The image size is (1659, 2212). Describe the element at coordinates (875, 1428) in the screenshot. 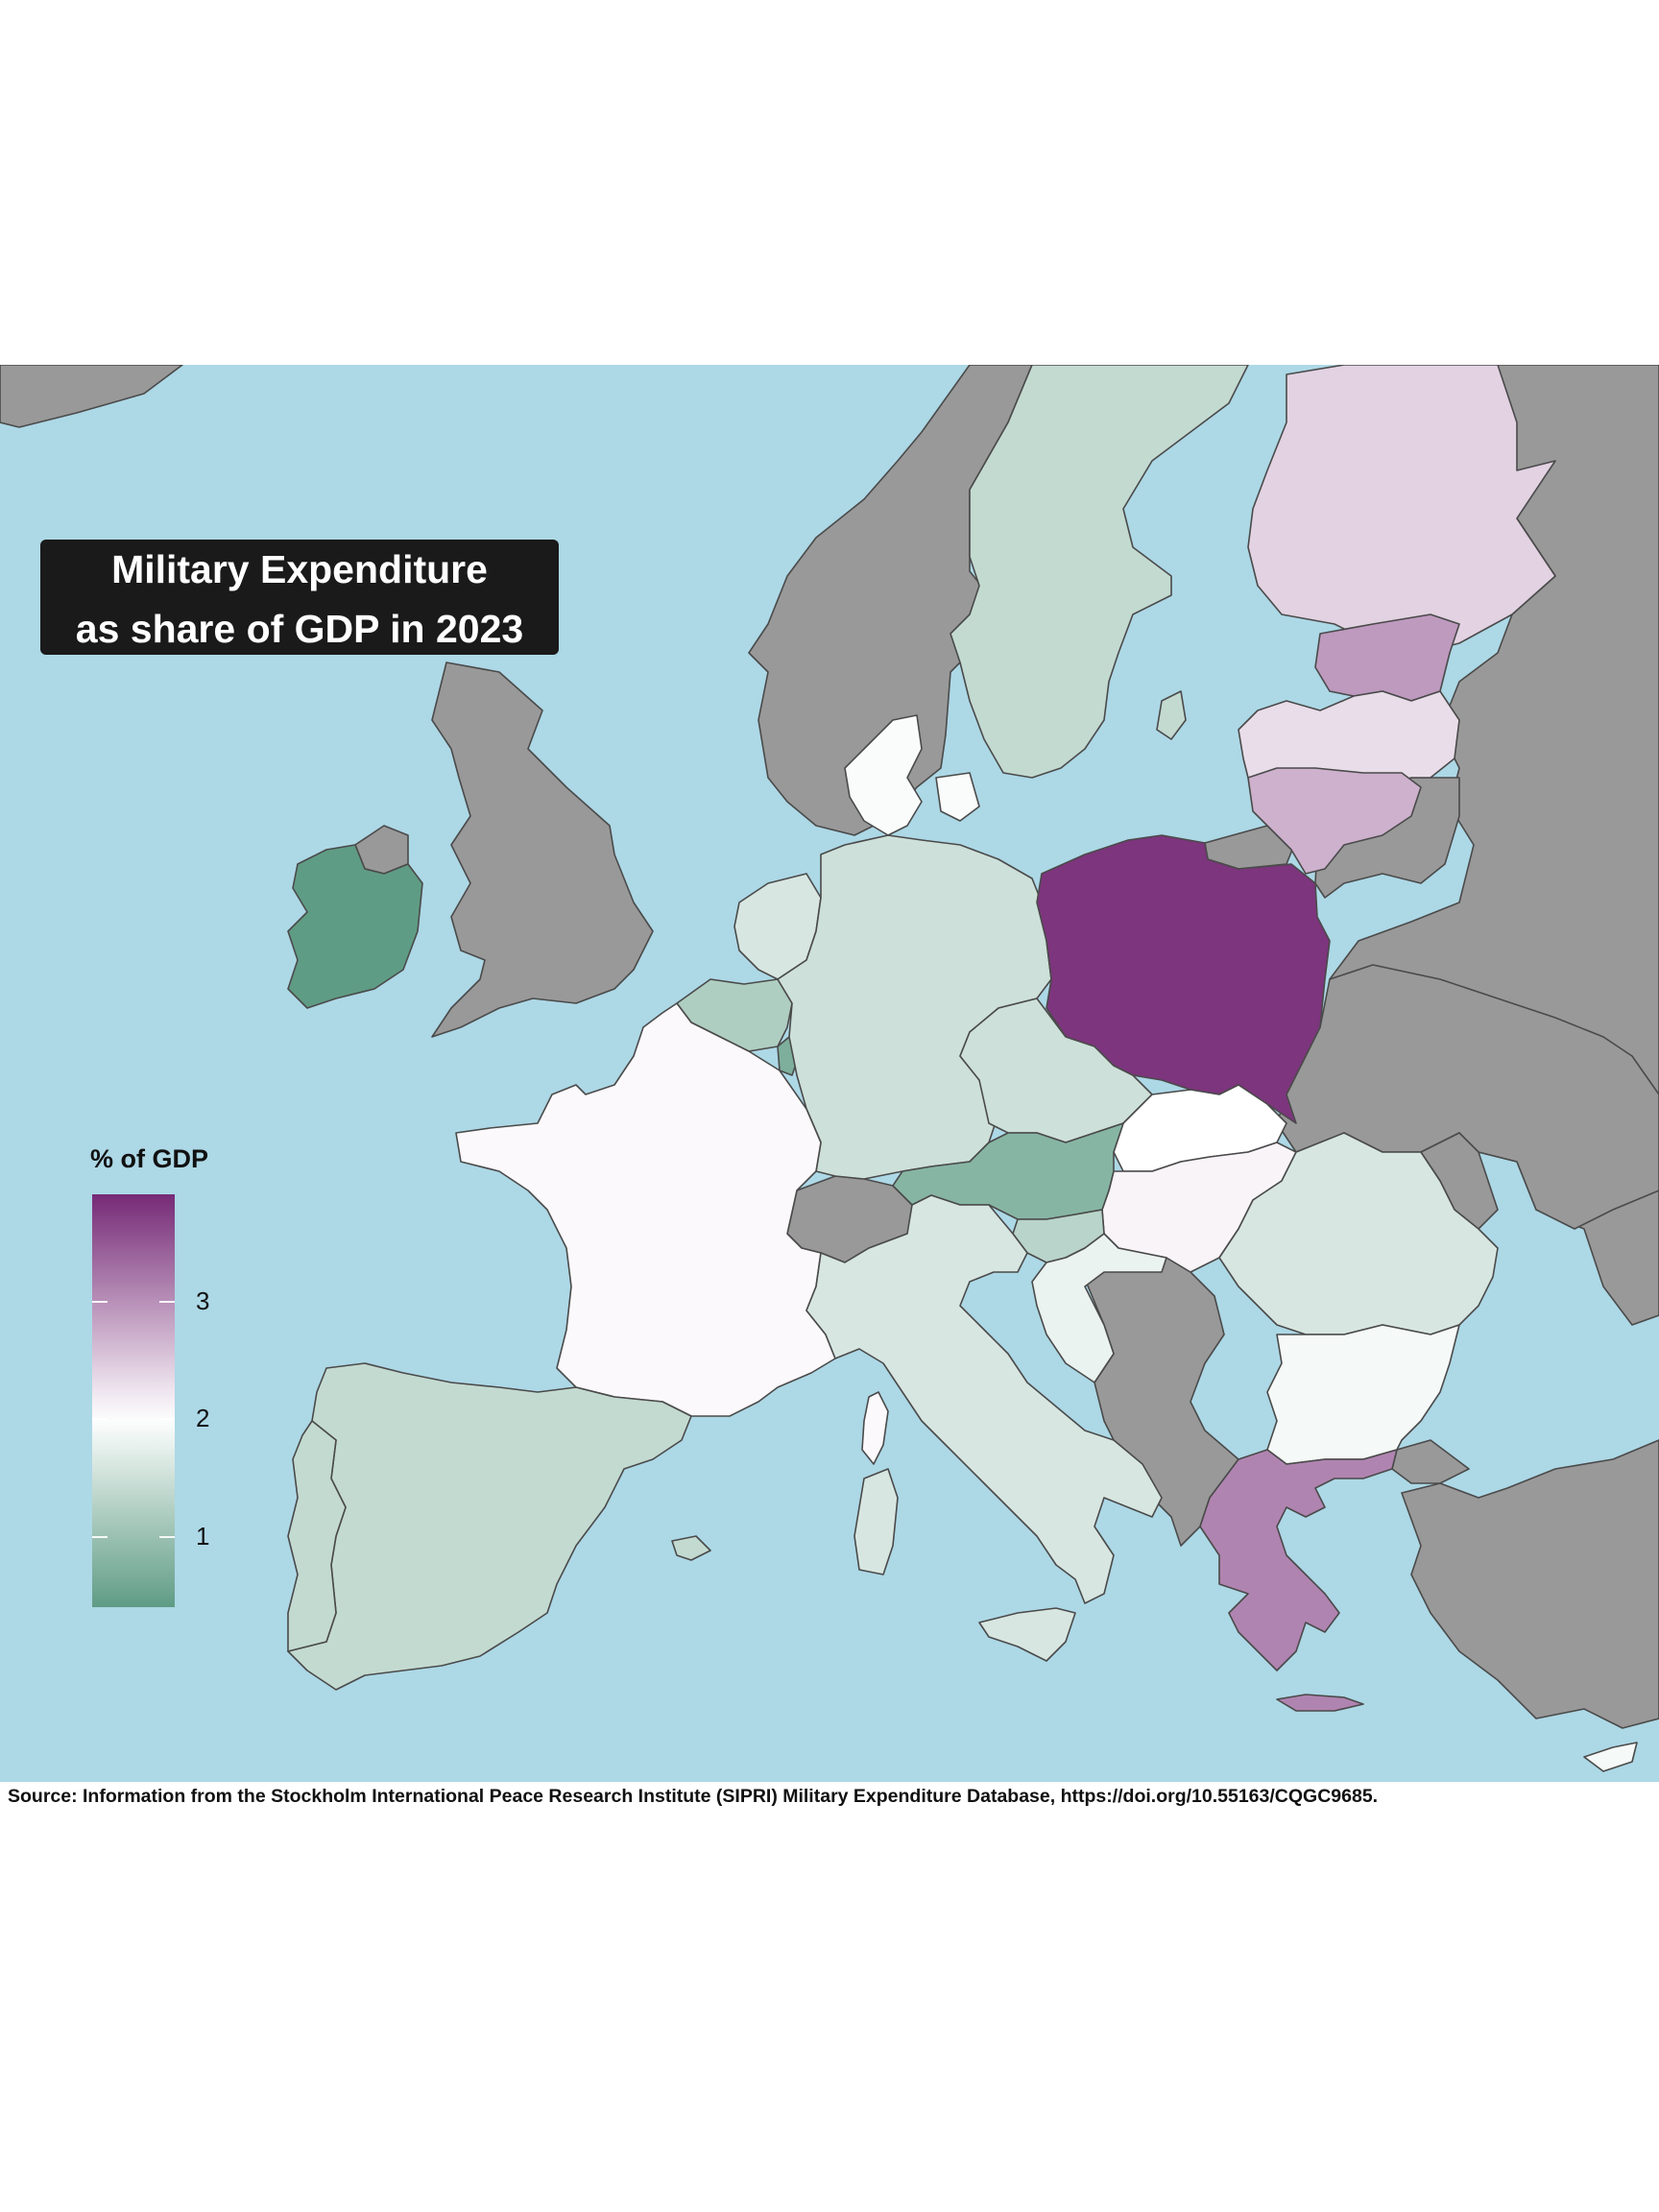

I see `corsica-region` at that location.